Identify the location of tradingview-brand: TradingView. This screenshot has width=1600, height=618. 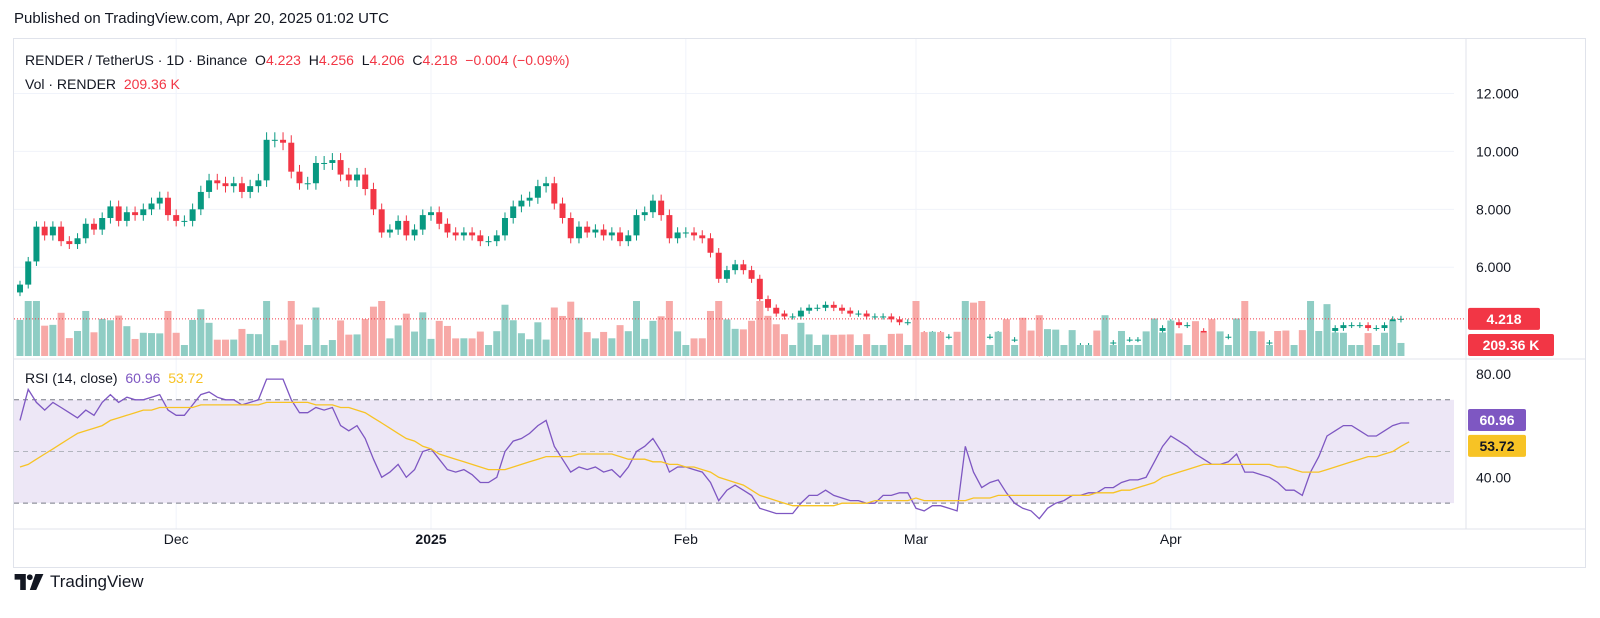
(79, 582).